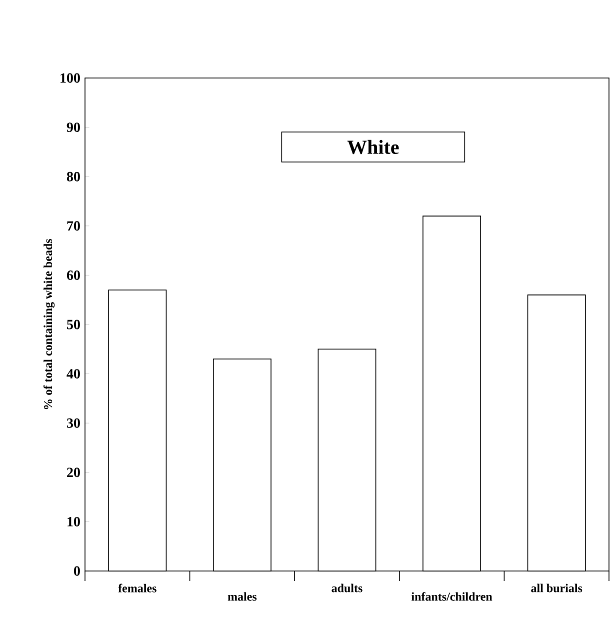  I want to click on y-tick-label: 0, so click(77, 571).